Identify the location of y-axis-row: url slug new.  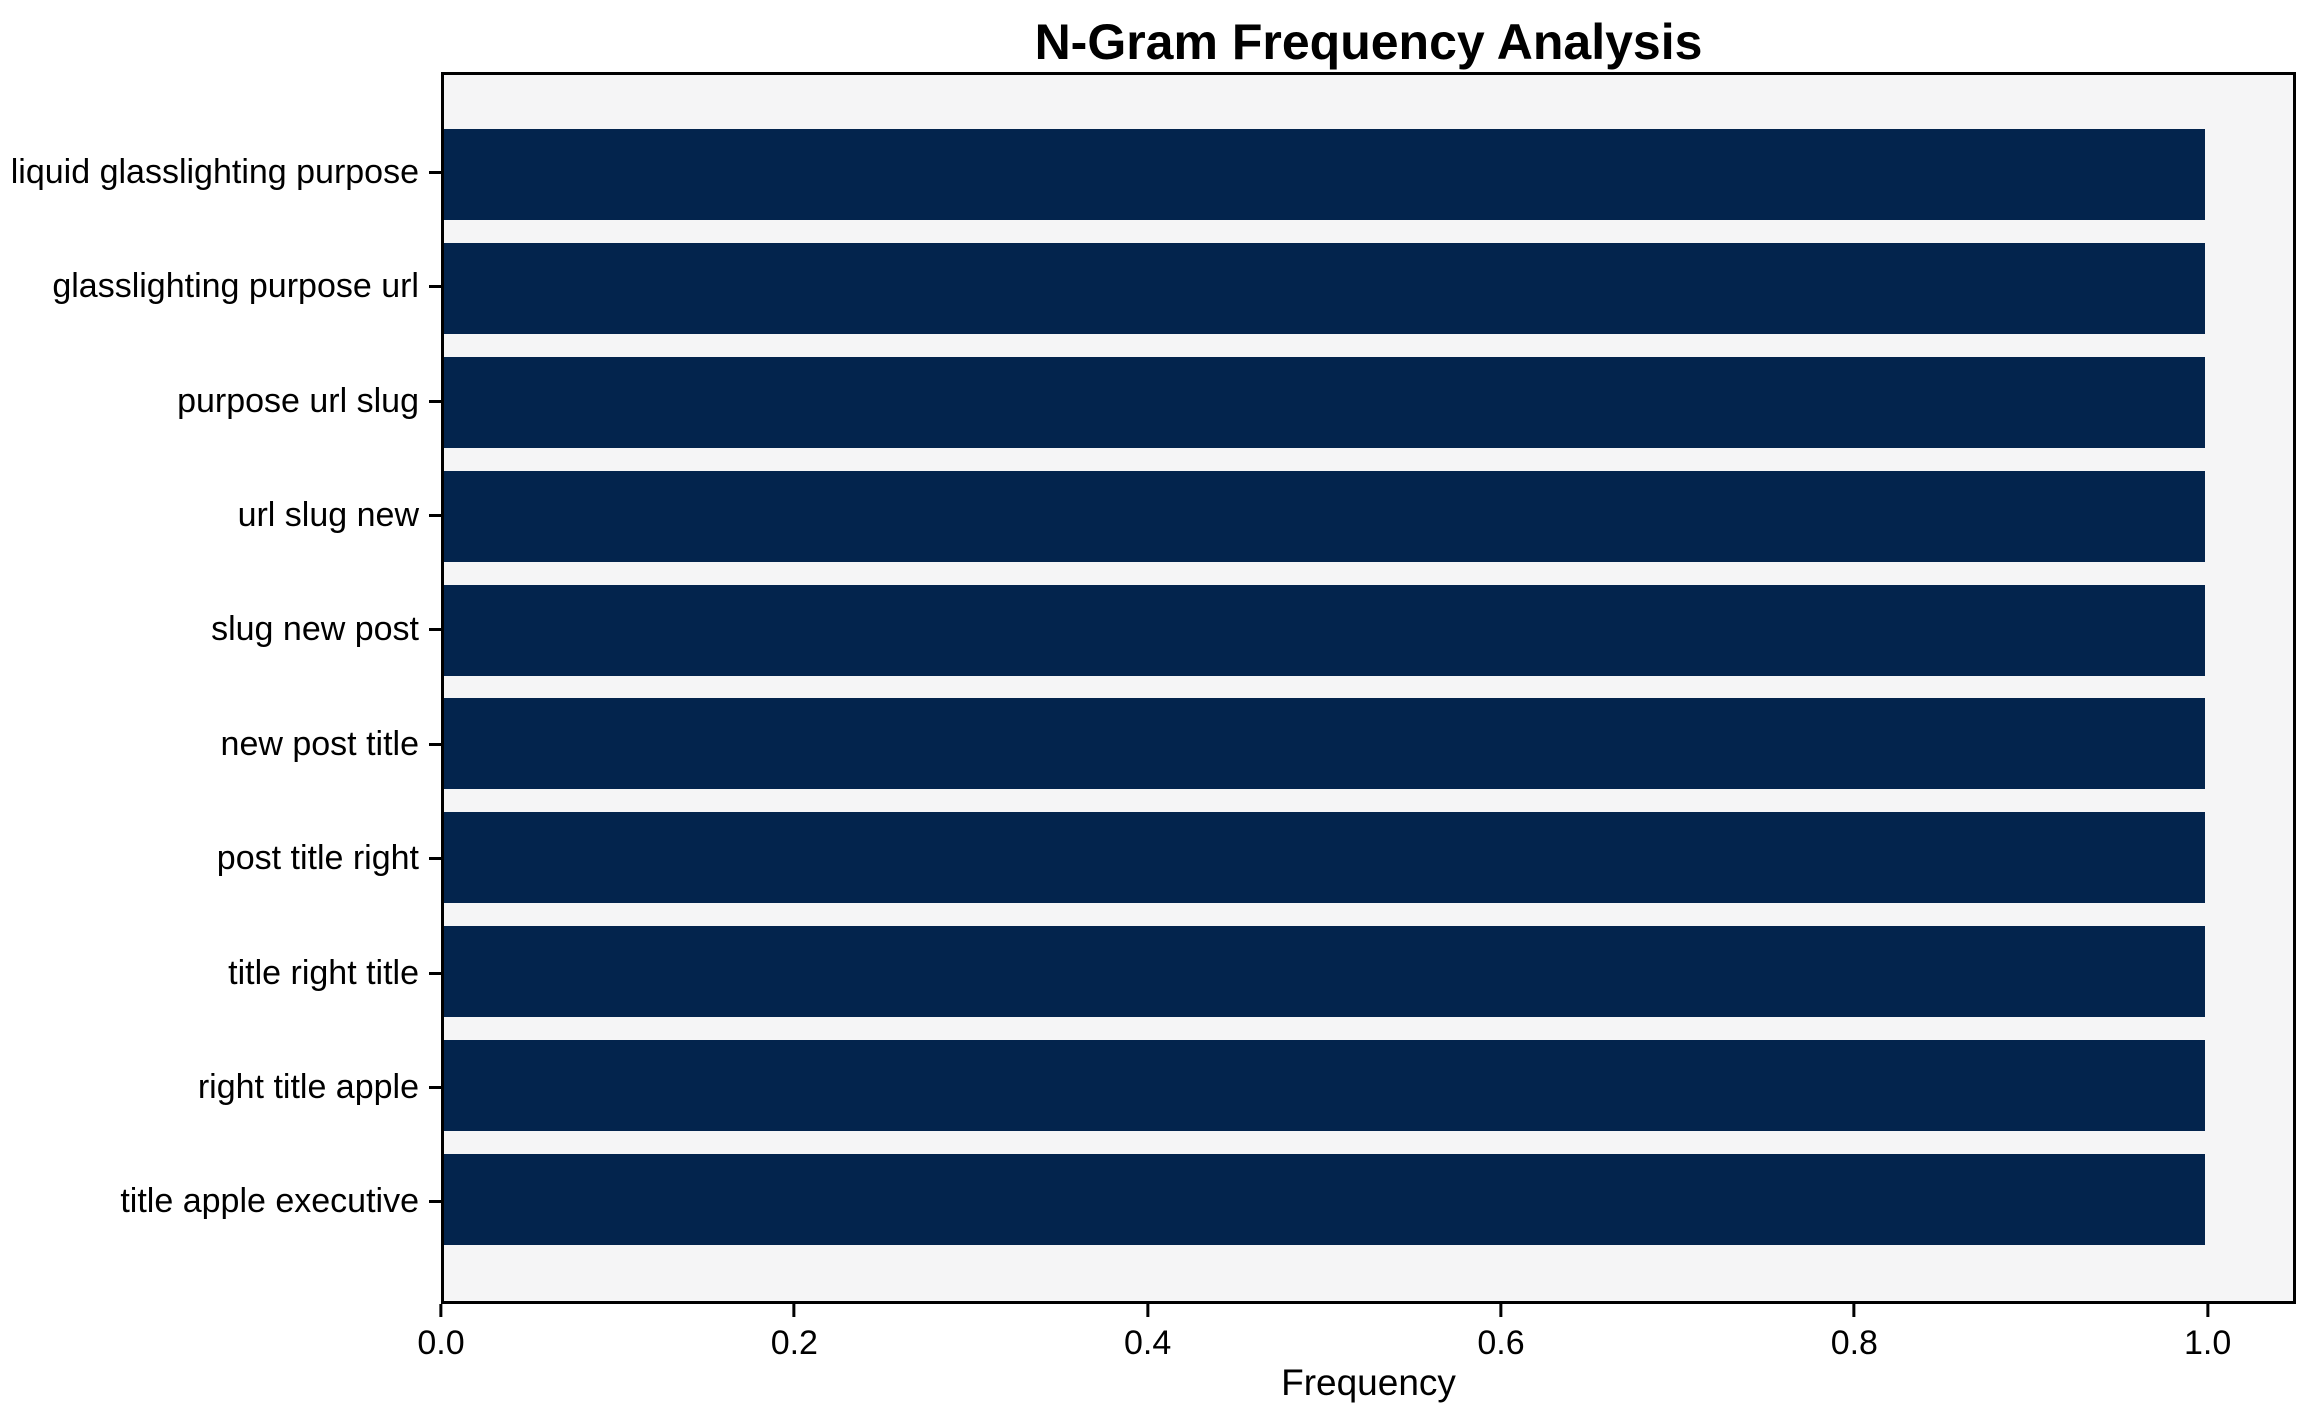
(220, 515).